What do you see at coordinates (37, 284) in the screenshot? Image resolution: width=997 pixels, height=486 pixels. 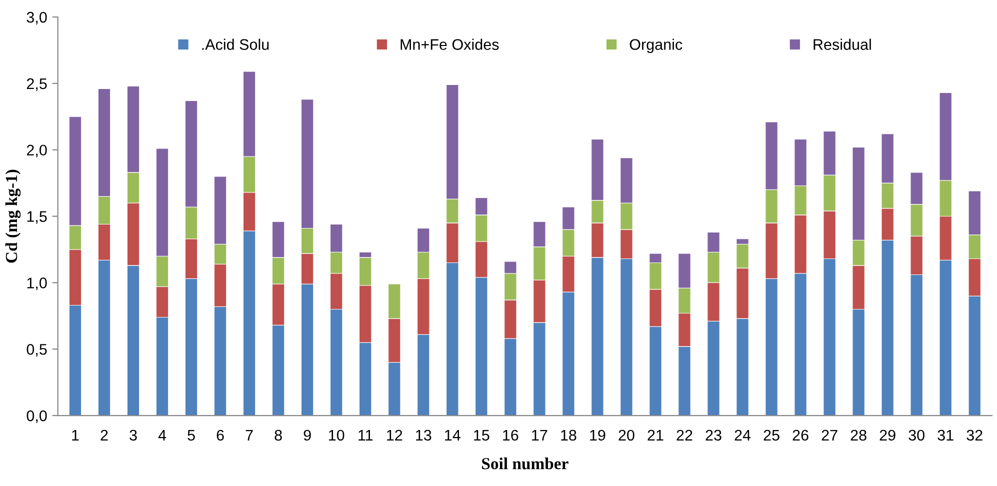 I see `y-tick-label: 1,0` at bounding box center [37, 284].